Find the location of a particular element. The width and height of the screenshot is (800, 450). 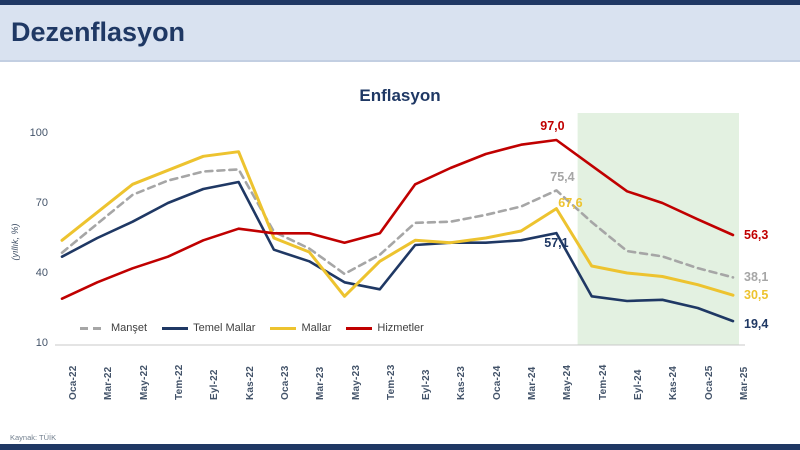

chart-legend: Manşet Temel Mallar Mallar Hizmetler is located at coordinates (252, 328).